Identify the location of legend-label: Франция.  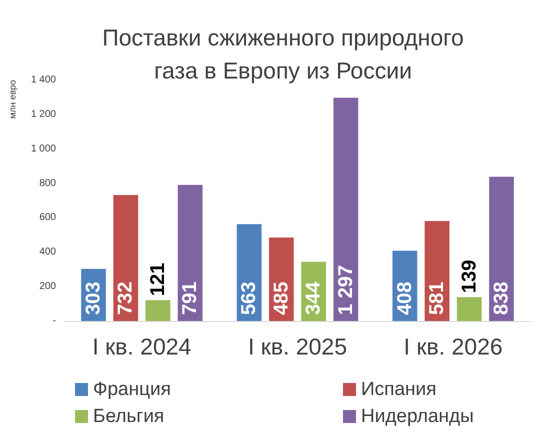
(132, 389).